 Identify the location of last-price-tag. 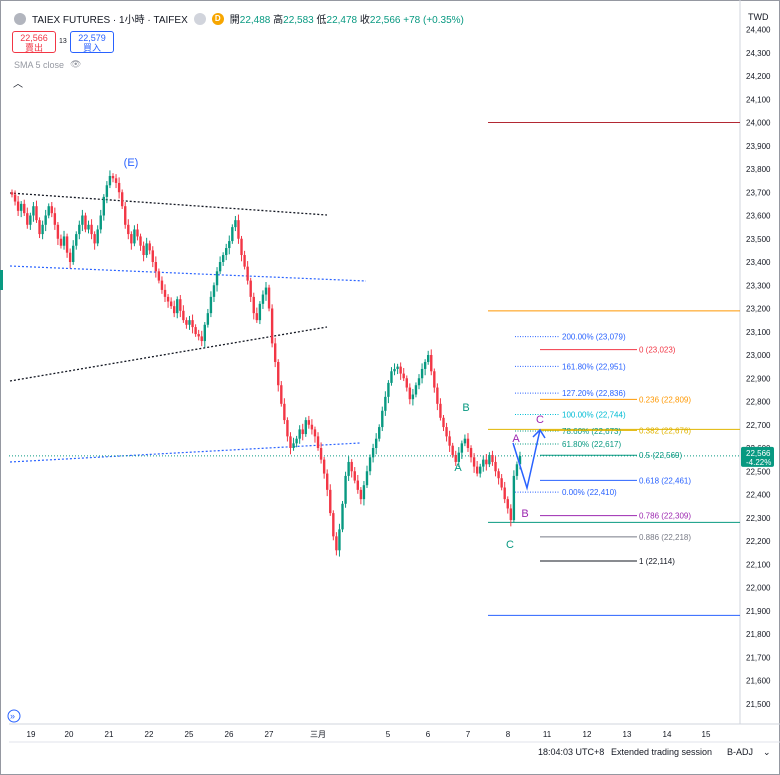
(757, 456).